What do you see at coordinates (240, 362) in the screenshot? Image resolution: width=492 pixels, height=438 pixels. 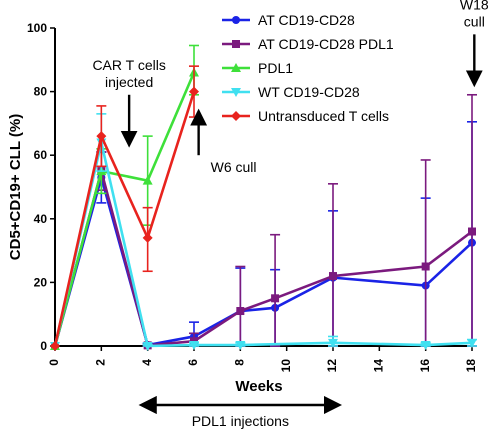 I see `x-tick-label: 8` at bounding box center [240, 362].